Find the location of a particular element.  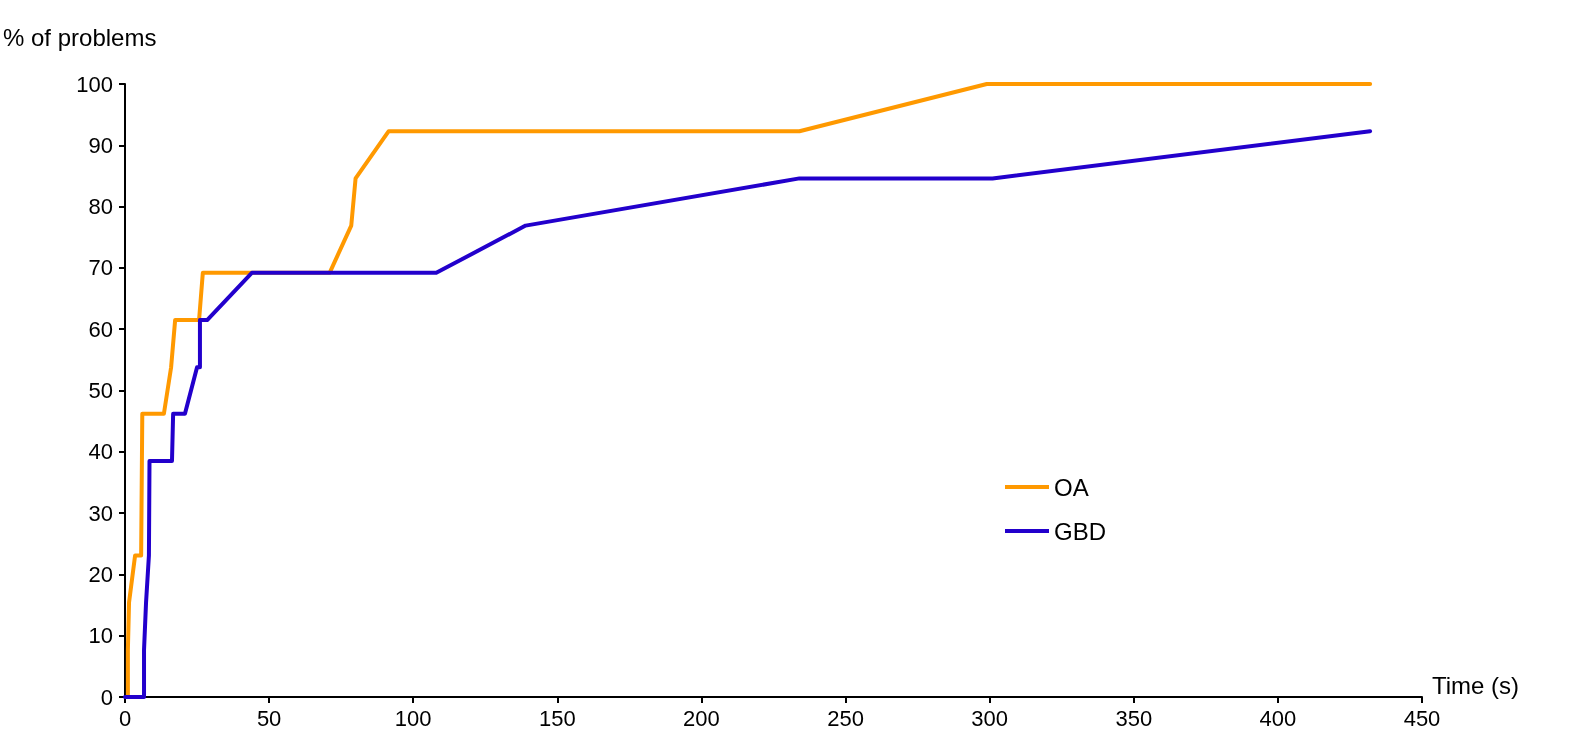

y-tick-label: 80 is located at coordinates (100, 207).